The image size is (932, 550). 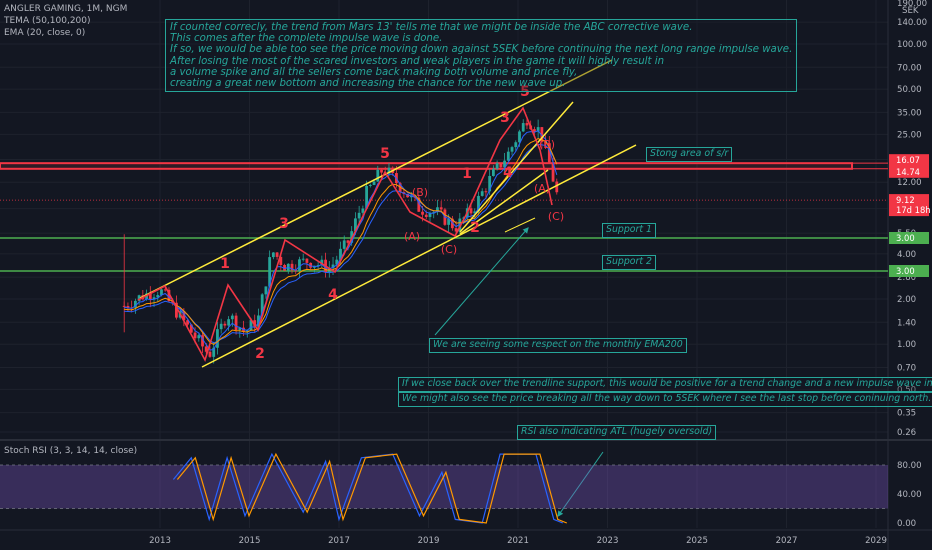 What do you see at coordinates (339, 541) in the screenshot?
I see `time-tick-label: 2017` at bounding box center [339, 541].